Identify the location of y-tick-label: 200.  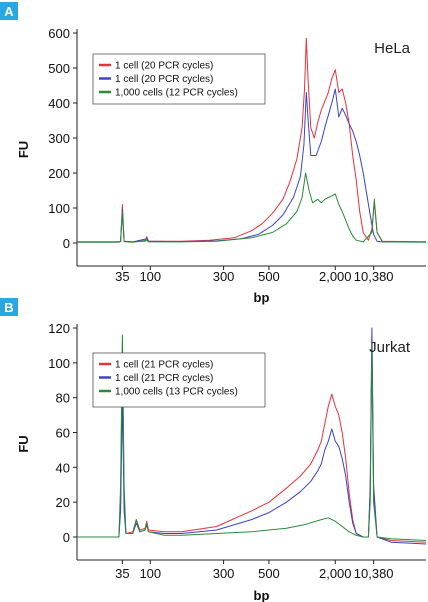
(59, 173).